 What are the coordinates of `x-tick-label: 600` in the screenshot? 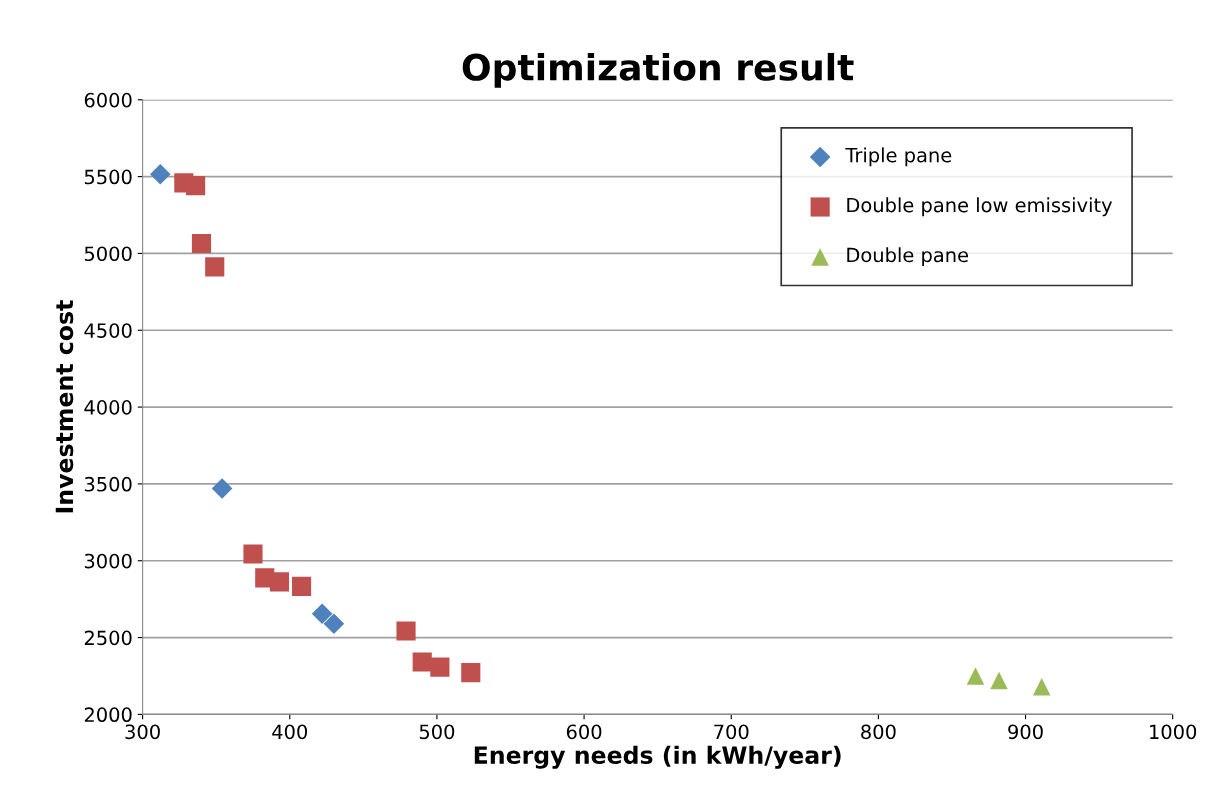 It's located at (584, 732).